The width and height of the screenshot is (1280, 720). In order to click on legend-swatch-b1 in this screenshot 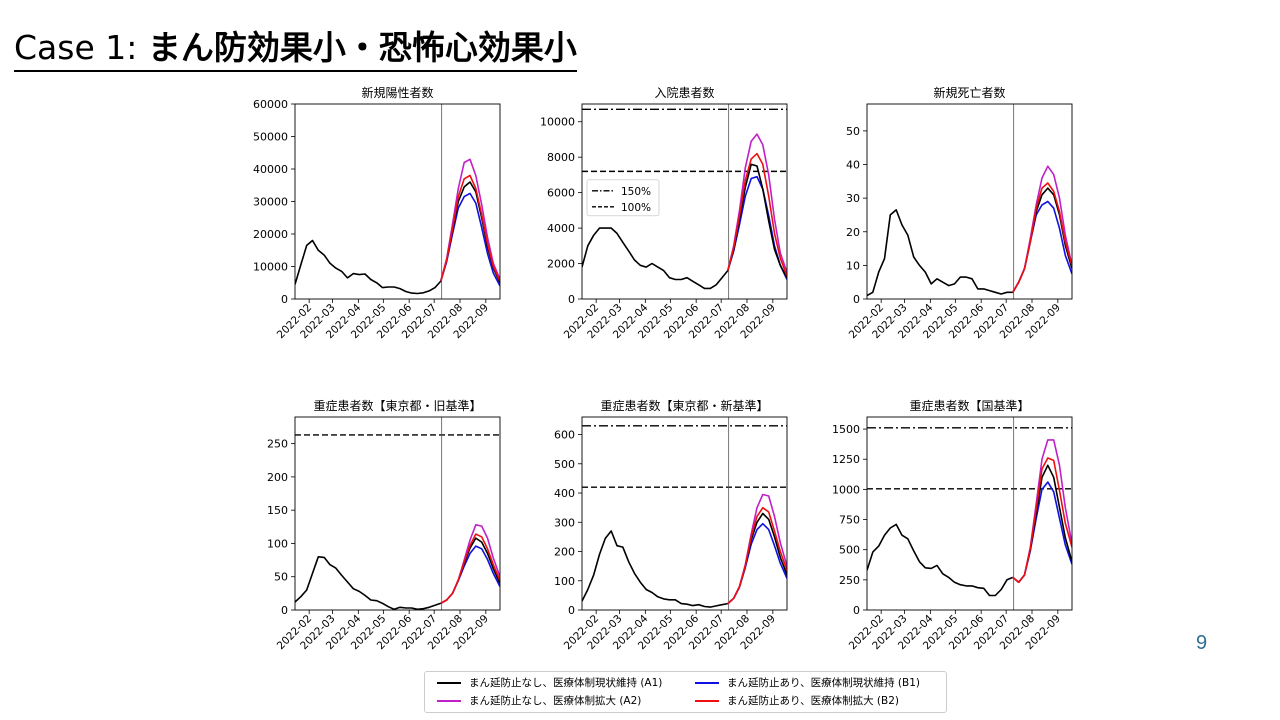, I will do `click(707, 683)`.